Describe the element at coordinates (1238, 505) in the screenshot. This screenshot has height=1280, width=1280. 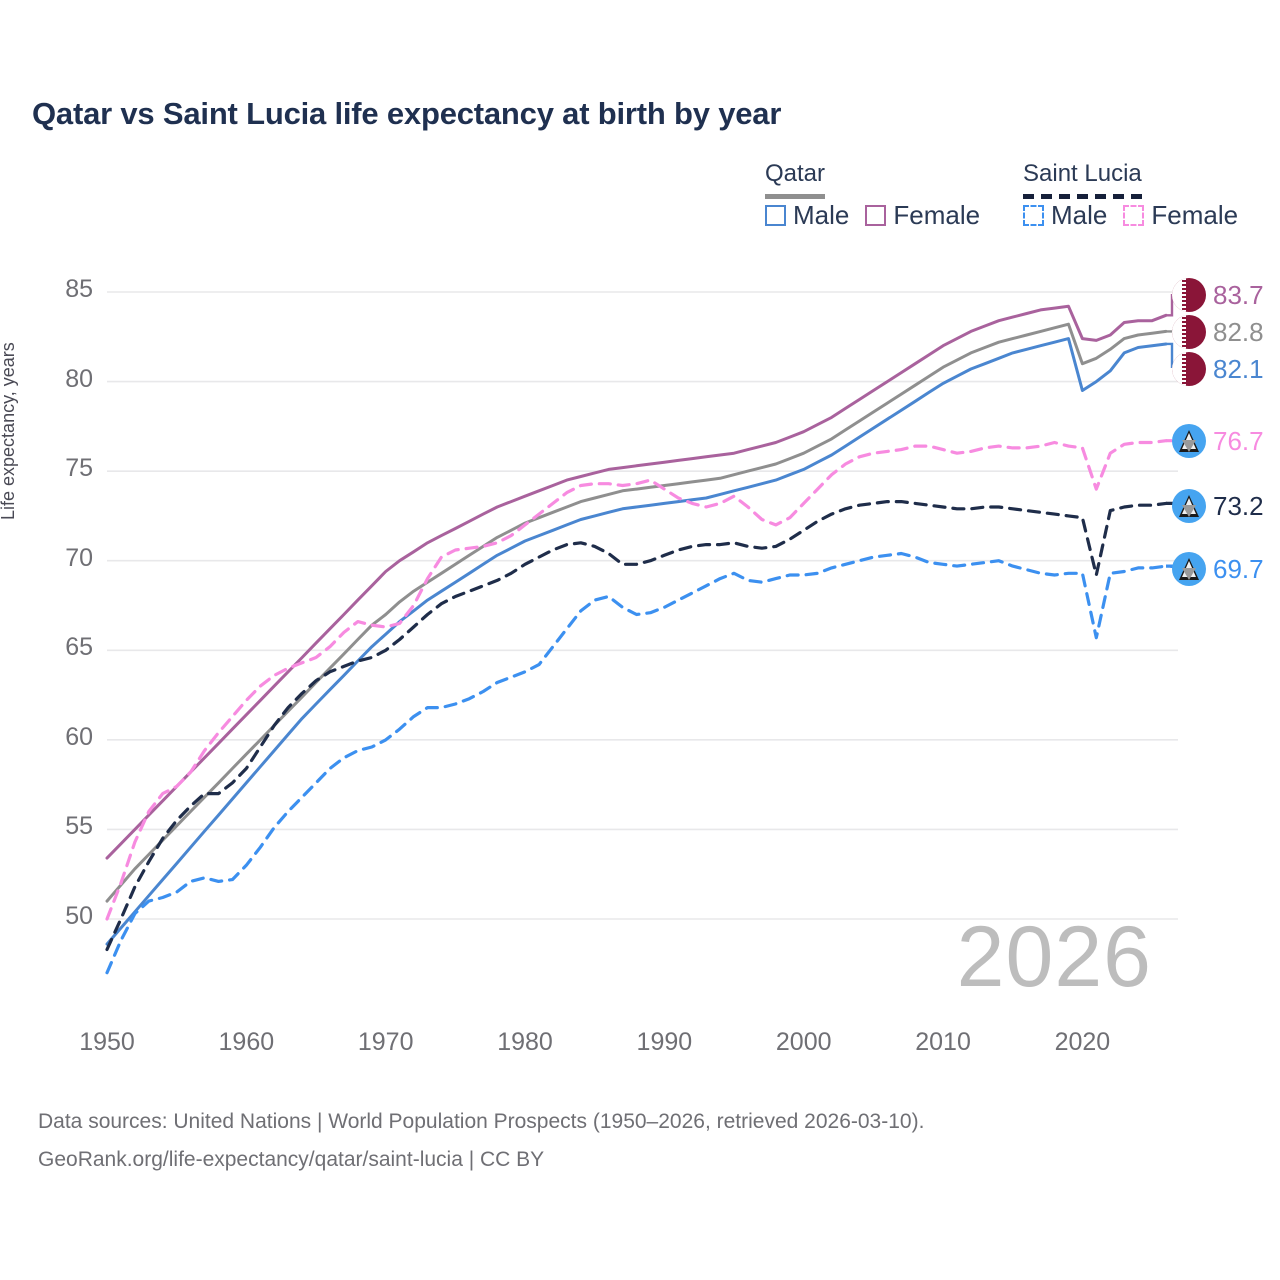
I see `end-value-label: 73.2` at that location.